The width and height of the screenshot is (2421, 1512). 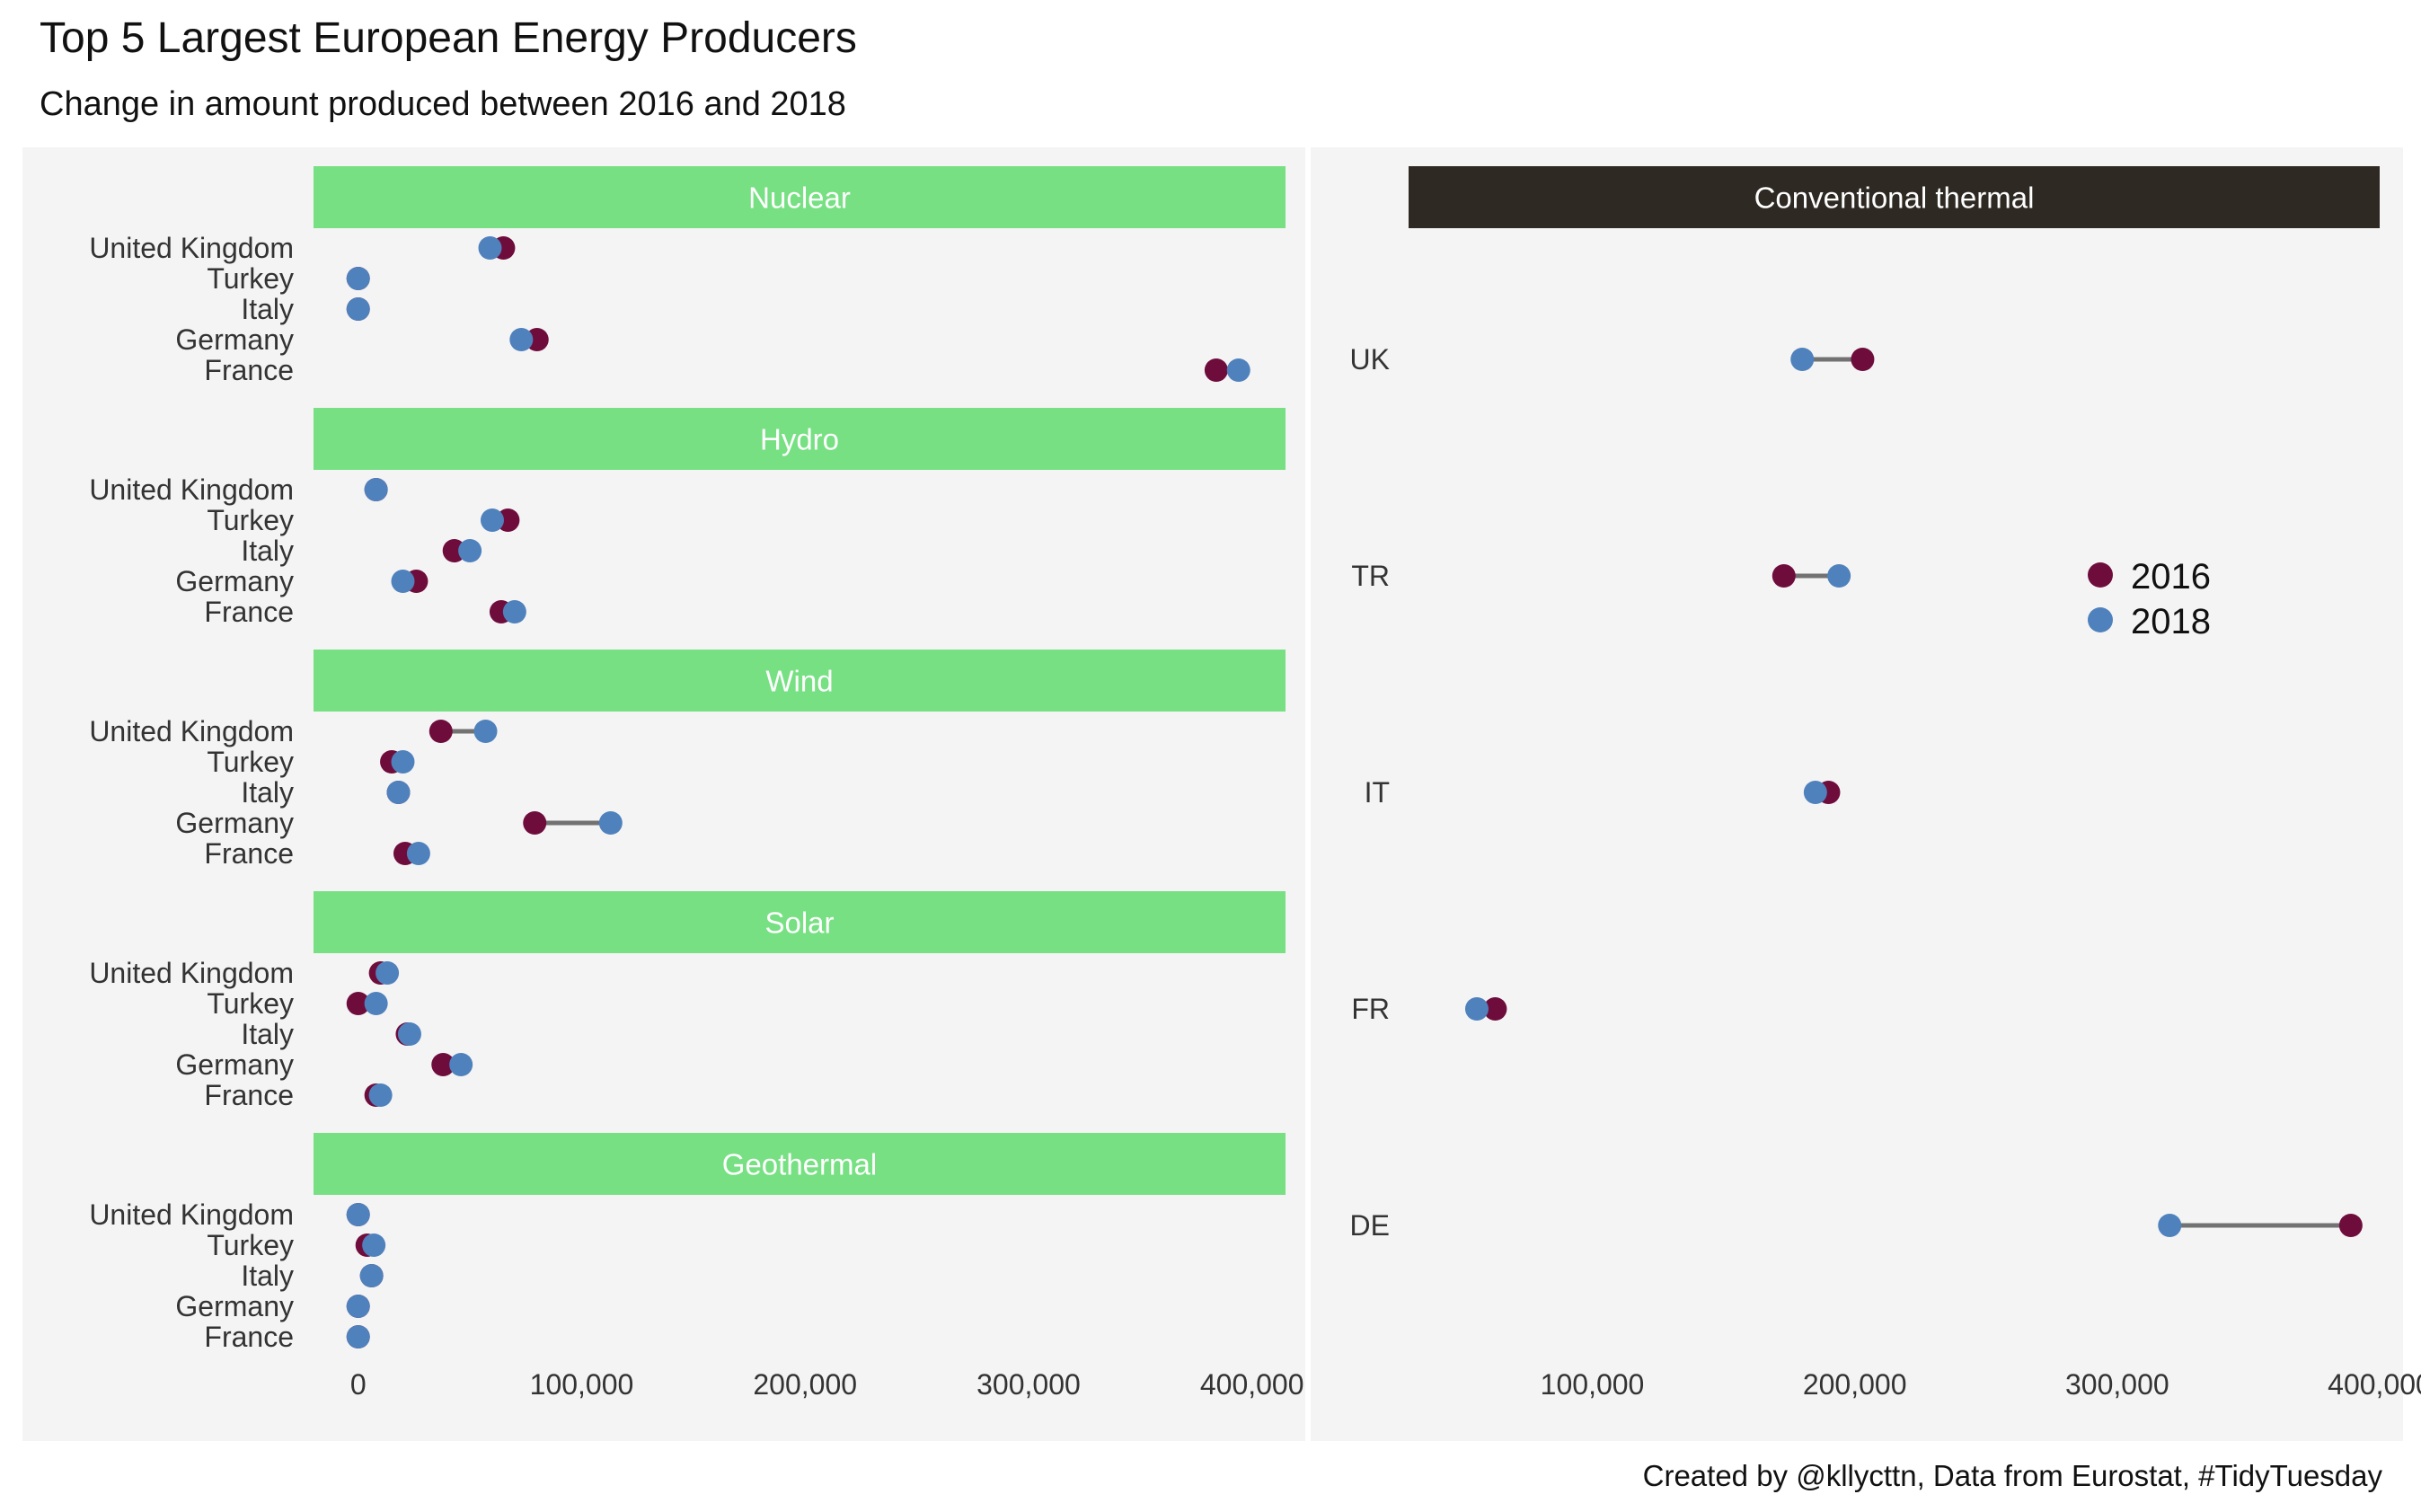 I want to click on strip-wind, so click(x=800, y=681).